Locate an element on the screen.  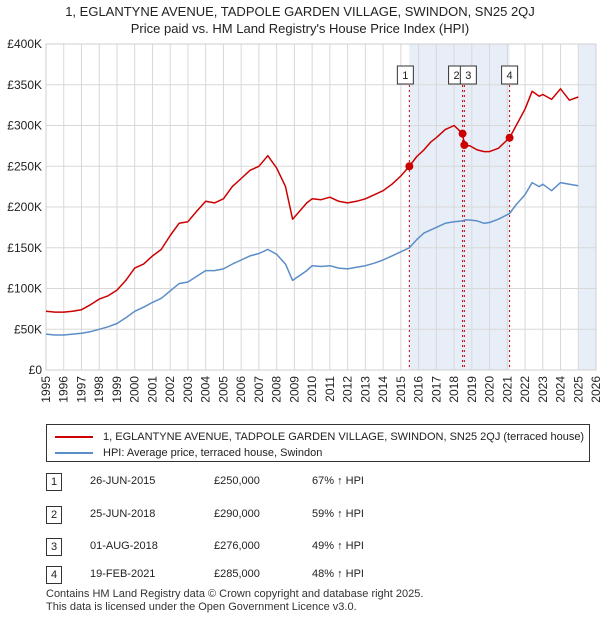
x-tick-label: 1998 is located at coordinates (99, 389).